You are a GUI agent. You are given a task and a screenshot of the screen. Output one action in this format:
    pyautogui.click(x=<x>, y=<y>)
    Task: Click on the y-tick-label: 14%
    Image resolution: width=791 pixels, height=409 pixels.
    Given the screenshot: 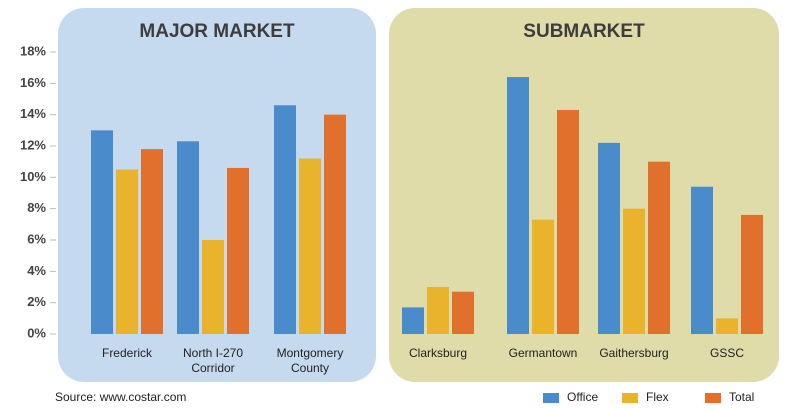 What is the action you would take?
    pyautogui.click(x=33, y=113)
    